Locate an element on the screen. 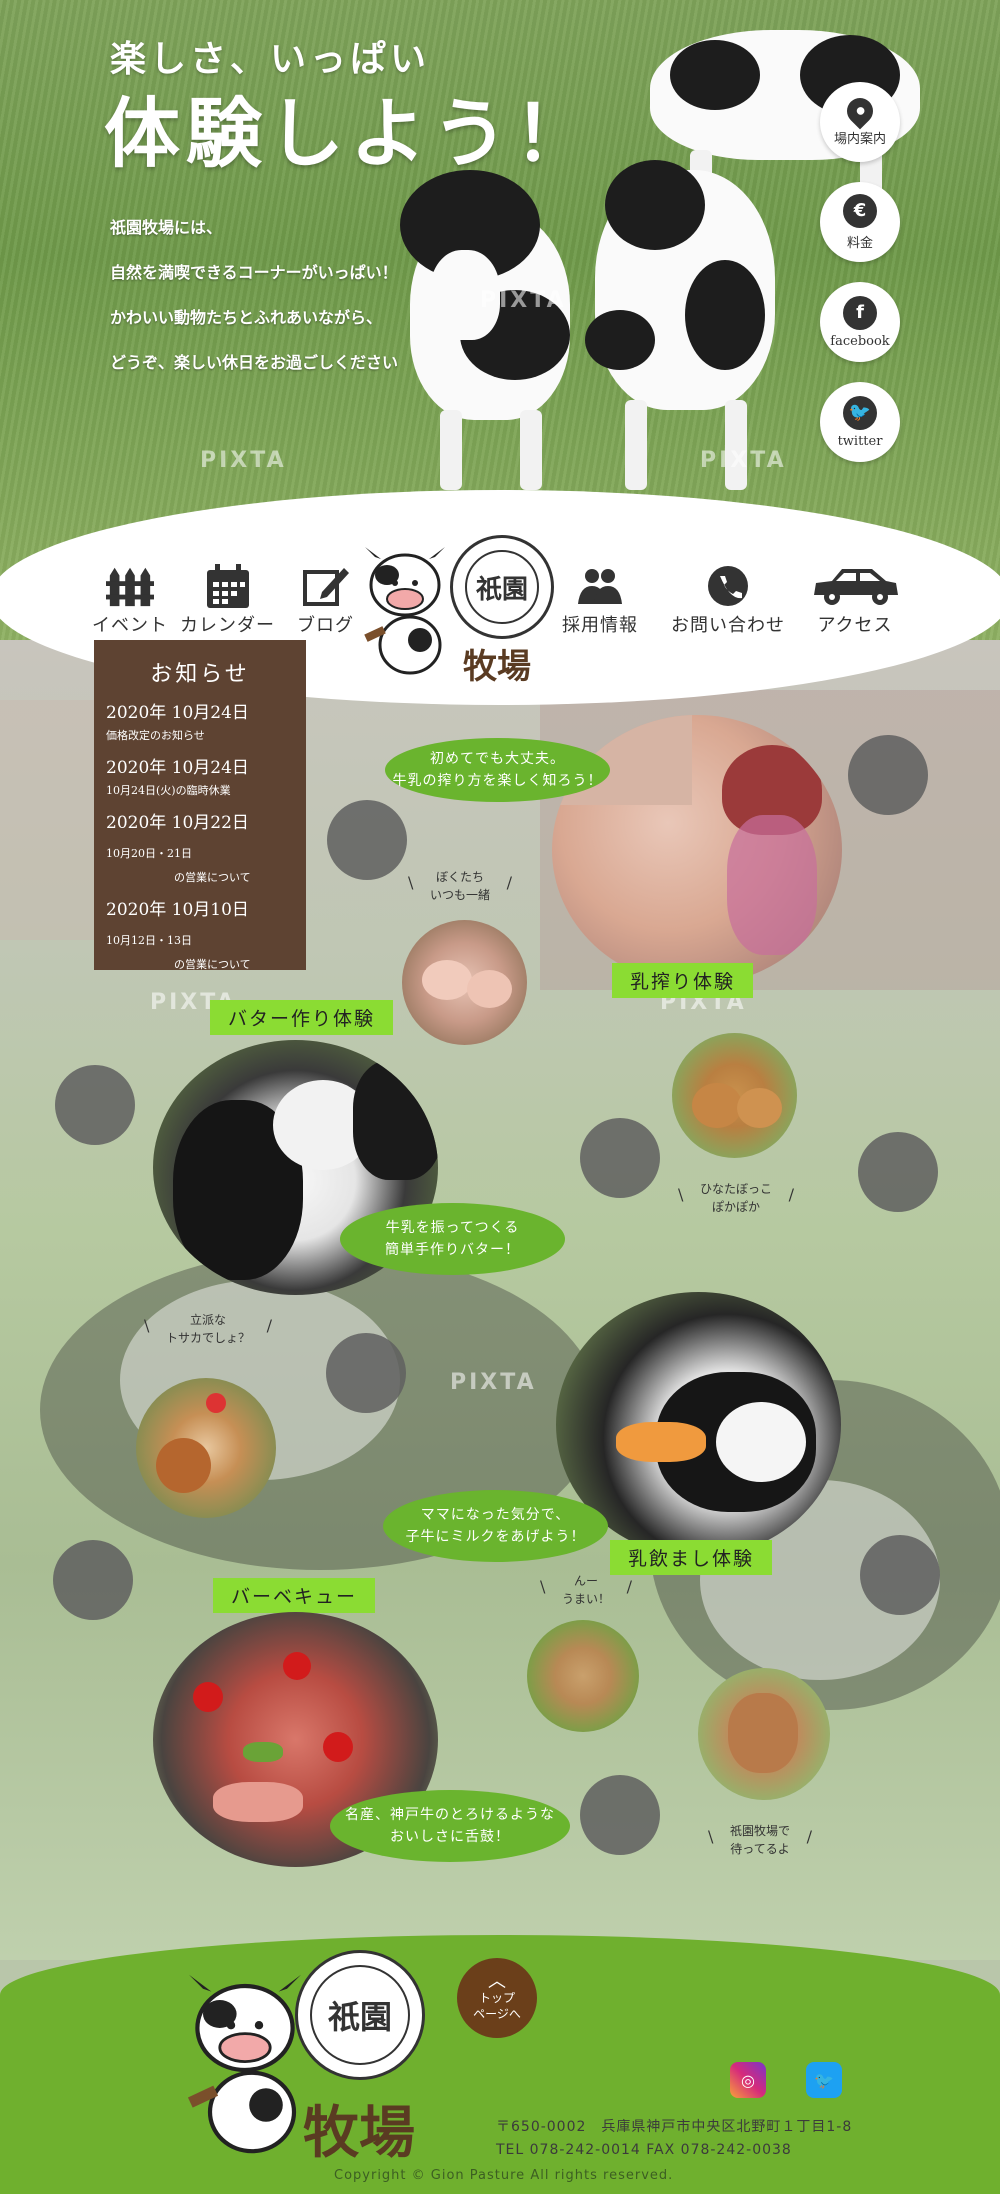  nav-item-contact: お問い合わせ is located at coordinates (728, 601).